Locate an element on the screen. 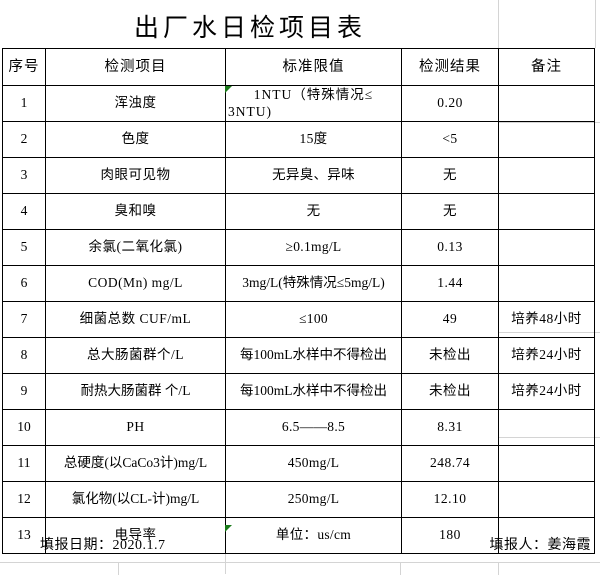 The image size is (600, 575). cell-item: 浑浊度 is located at coordinates (135, 103).